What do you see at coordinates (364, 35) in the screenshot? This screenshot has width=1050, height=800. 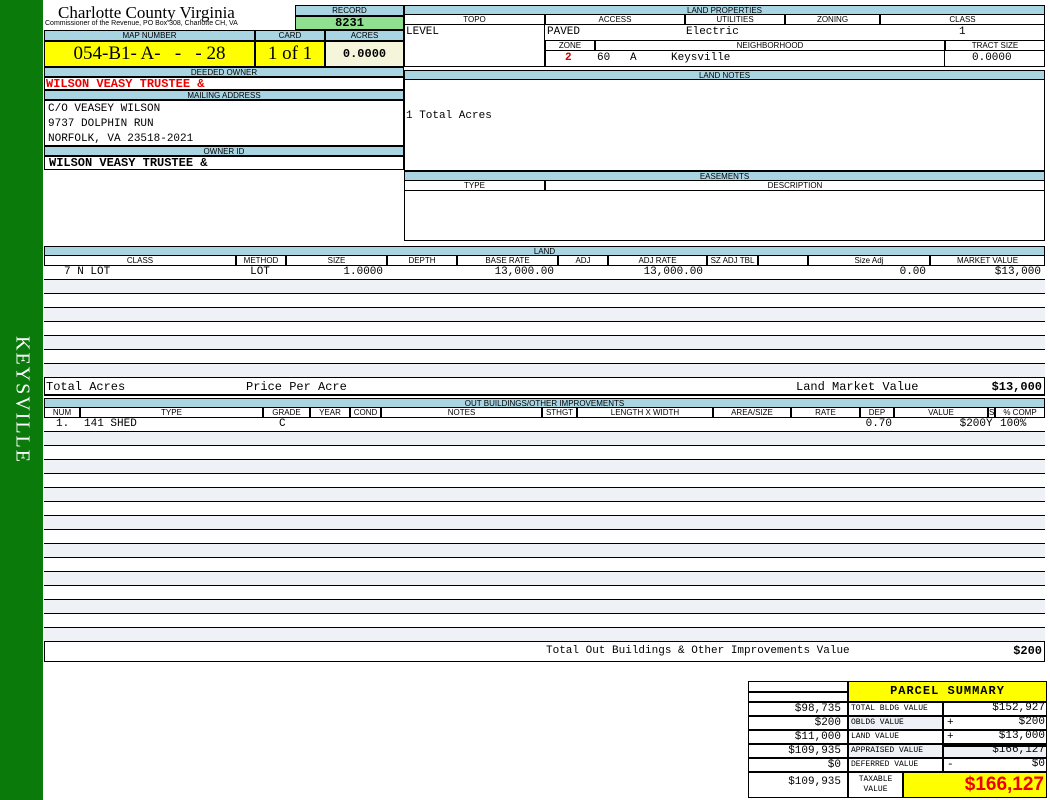 I see `acres-header: ACRES` at bounding box center [364, 35].